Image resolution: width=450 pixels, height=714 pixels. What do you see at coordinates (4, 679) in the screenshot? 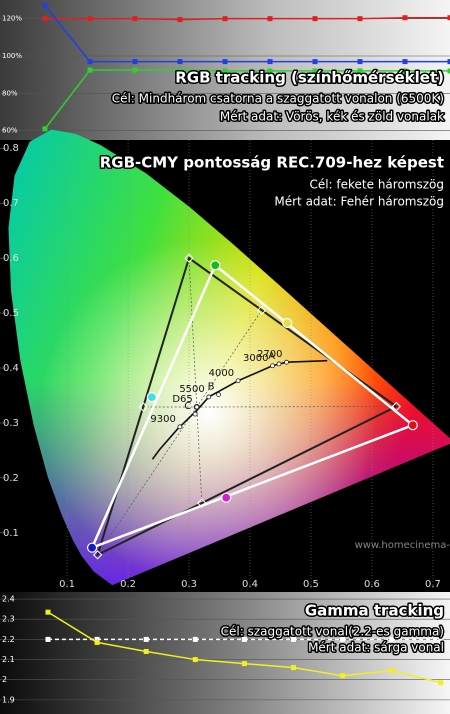
I see `y-tick-label: 2` at bounding box center [4, 679].